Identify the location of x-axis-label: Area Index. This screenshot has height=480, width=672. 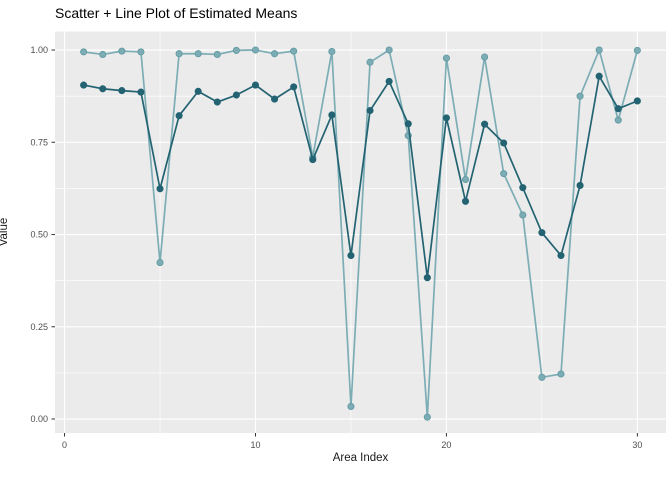
(360, 458).